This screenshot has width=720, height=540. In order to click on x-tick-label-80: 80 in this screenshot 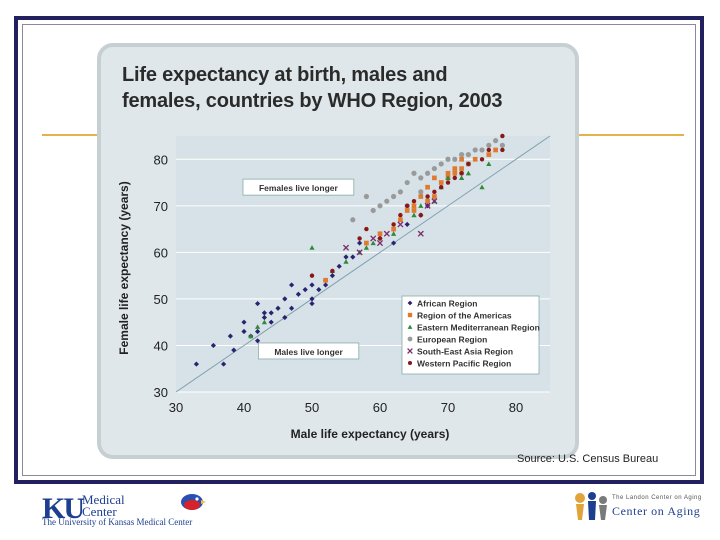, I will do `click(516, 407)`.